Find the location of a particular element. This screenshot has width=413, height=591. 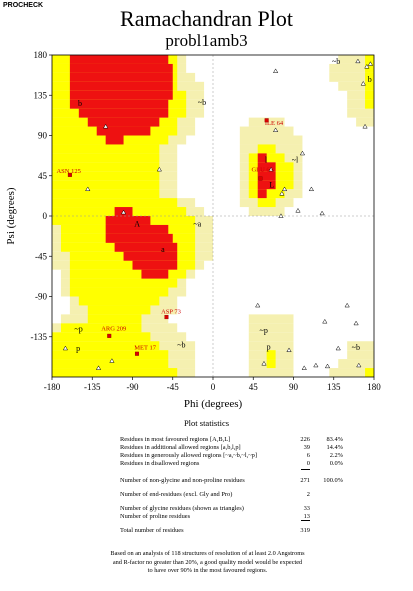

statistics-count: 319 is located at coordinates (305, 530).